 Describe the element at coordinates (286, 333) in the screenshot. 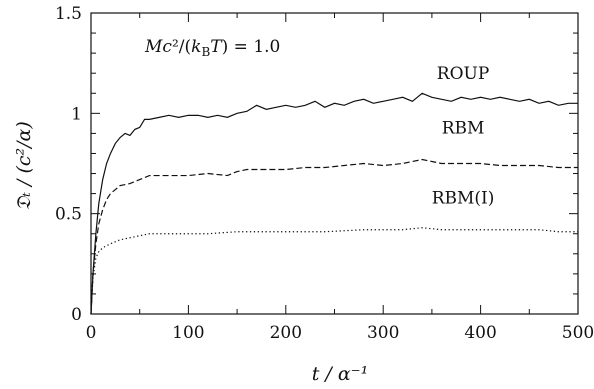

I see `x-tick-label: 200` at that location.